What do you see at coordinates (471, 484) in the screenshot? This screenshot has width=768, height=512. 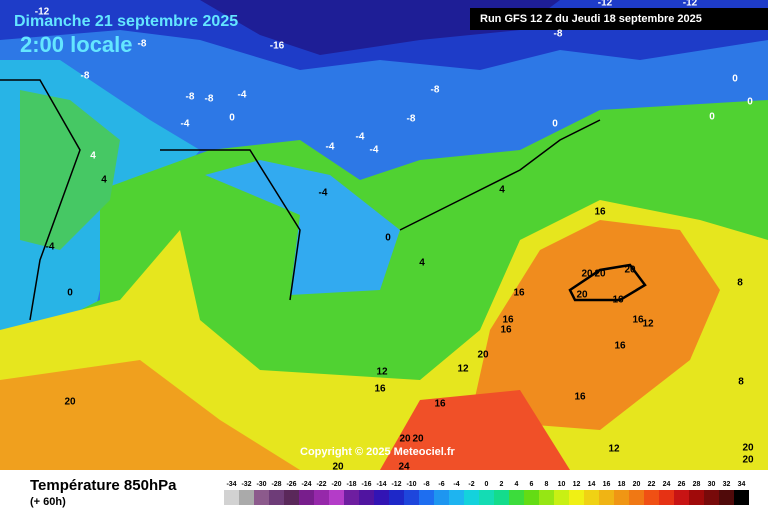 I see `legend-tick-label: -2` at bounding box center [471, 484].